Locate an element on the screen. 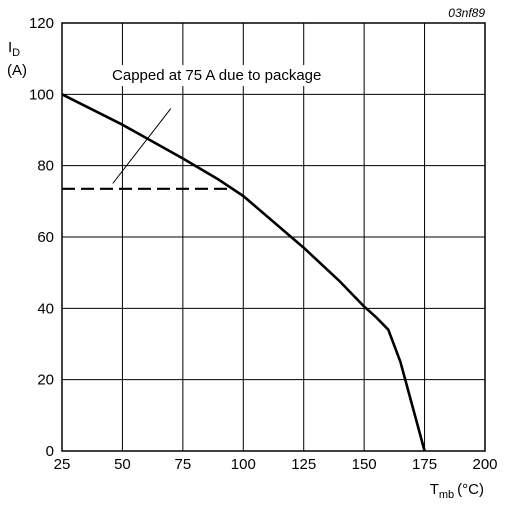 The width and height of the screenshot is (506, 505). annotation-background is located at coordinates (217, 76).